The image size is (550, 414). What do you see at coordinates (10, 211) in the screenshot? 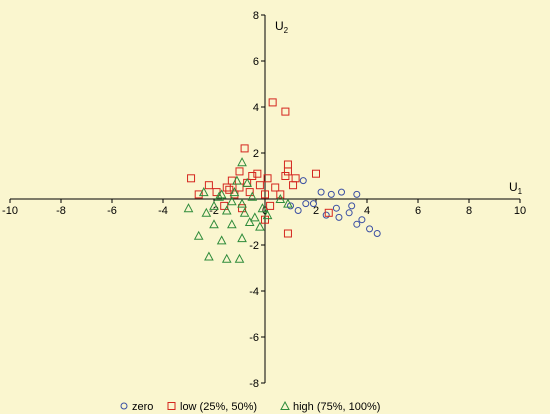
I see `x-tick-label: -10` at bounding box center [10, 211].